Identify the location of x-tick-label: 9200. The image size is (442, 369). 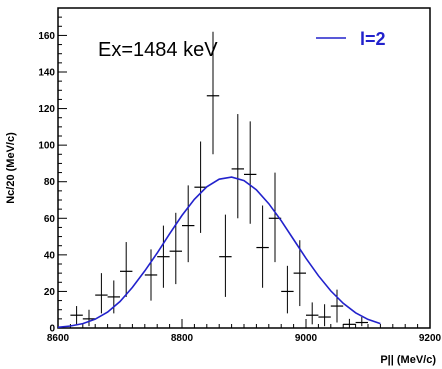
(430, 338).